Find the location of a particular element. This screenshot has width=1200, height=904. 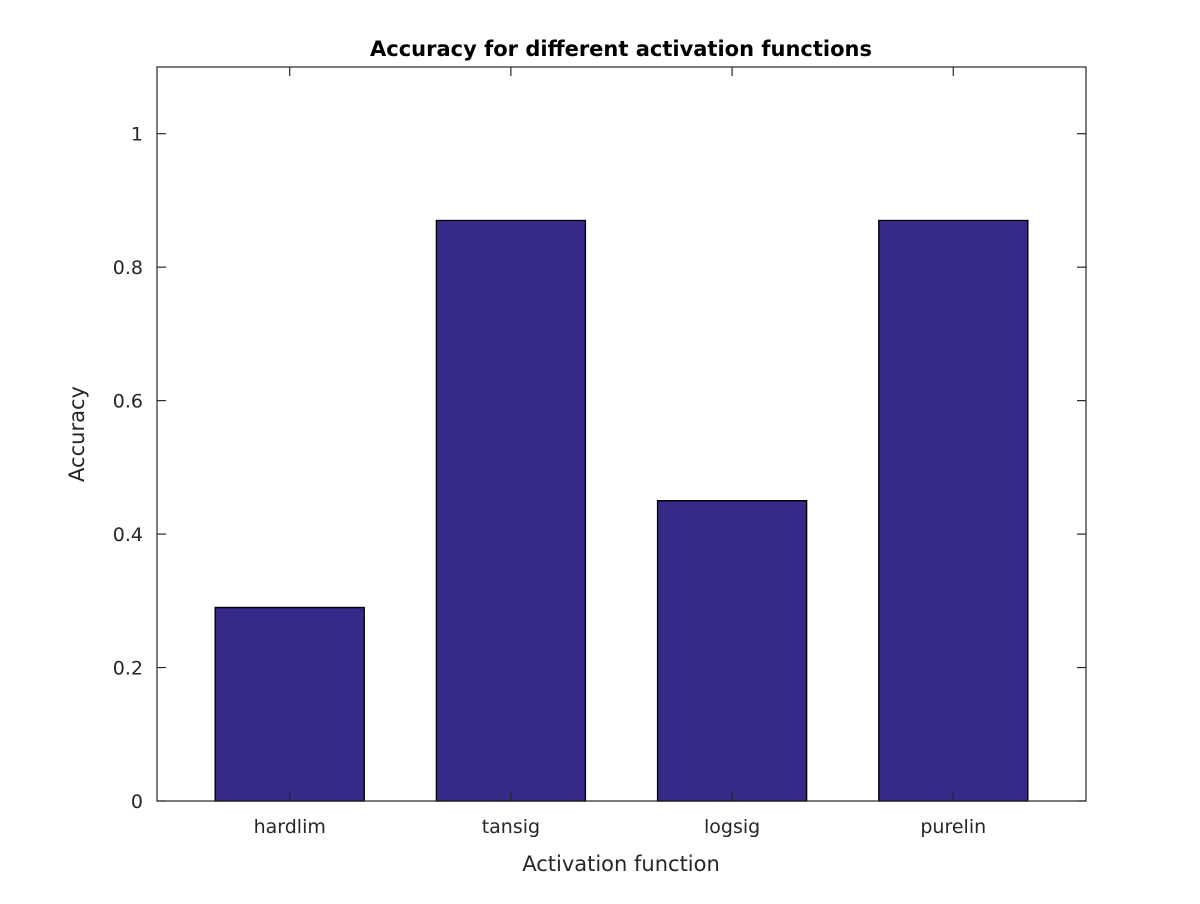

bar-tansig is located at coordinates (511, 510).